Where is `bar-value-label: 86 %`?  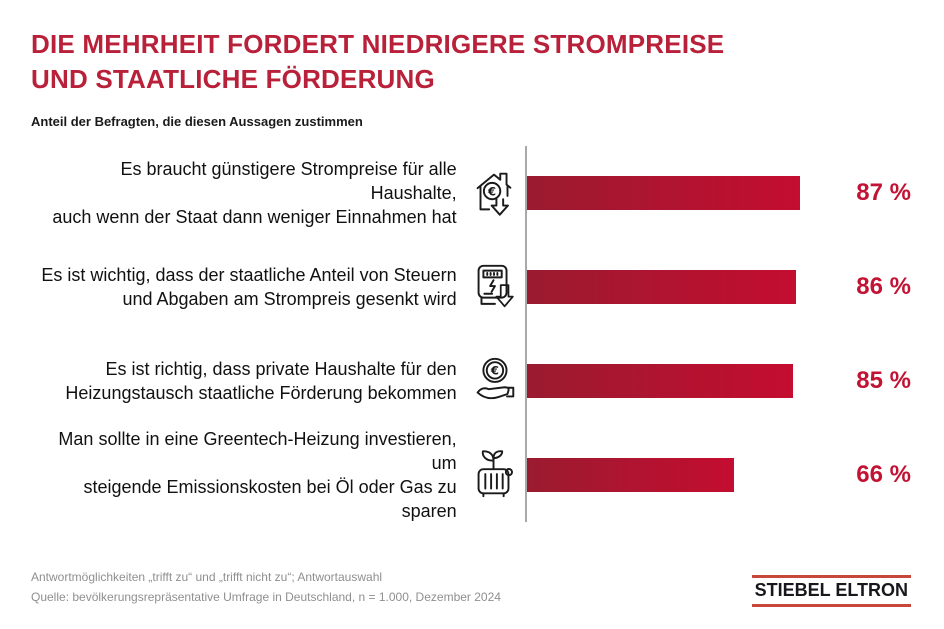
bar-value-label: 86 % is located at coordinates (883, 286).